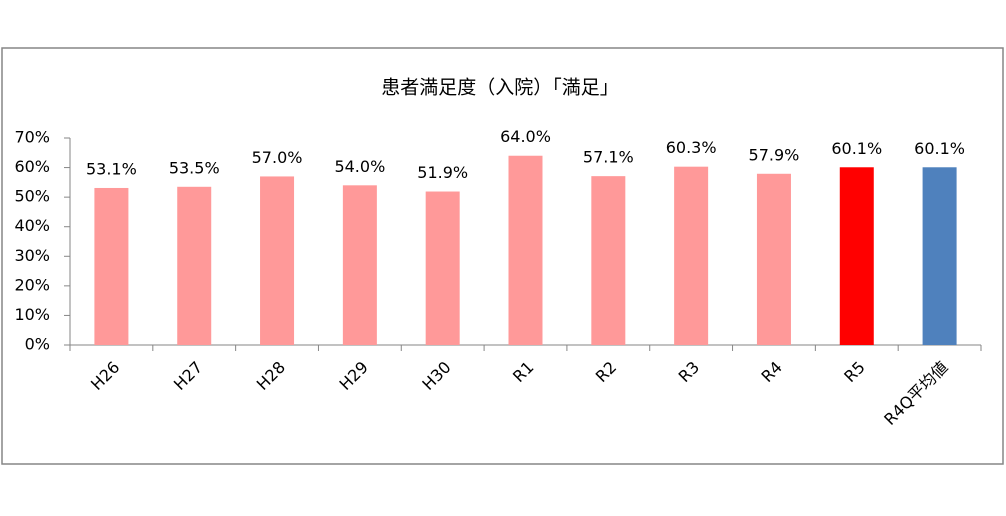 This screenshot has width=1006, height=516. What do you see at coordinates (32, 166) in the screenshot?
I see `y-tick-label: 60%` at bounding box center [32, 166].